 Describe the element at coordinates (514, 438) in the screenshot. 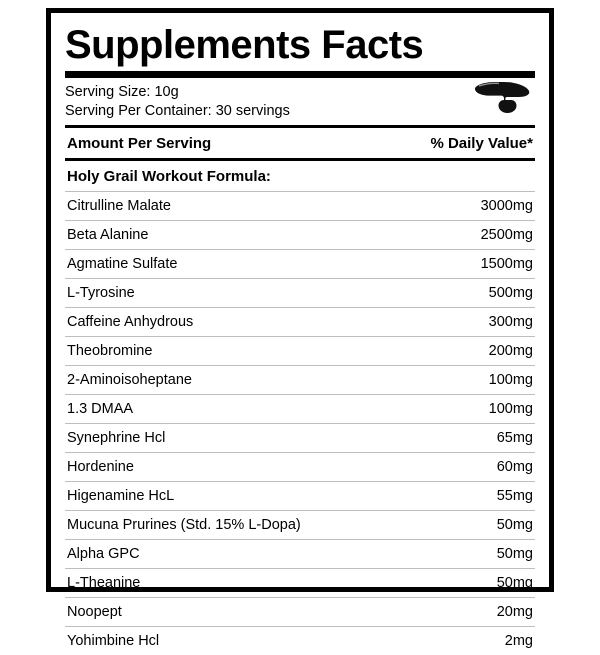

I see `ingredient-amount: 65mg` at that location.